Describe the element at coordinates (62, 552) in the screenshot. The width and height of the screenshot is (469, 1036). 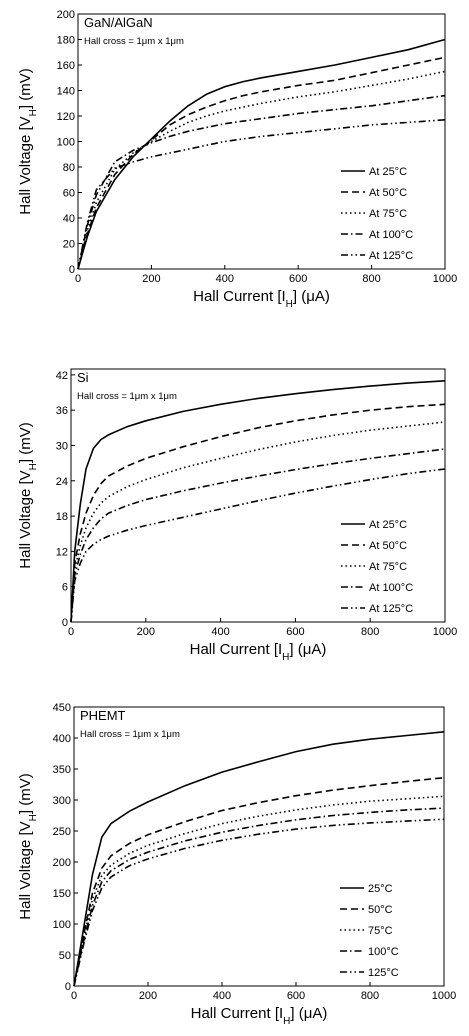
I see `y-tick-label: 12` at that location.